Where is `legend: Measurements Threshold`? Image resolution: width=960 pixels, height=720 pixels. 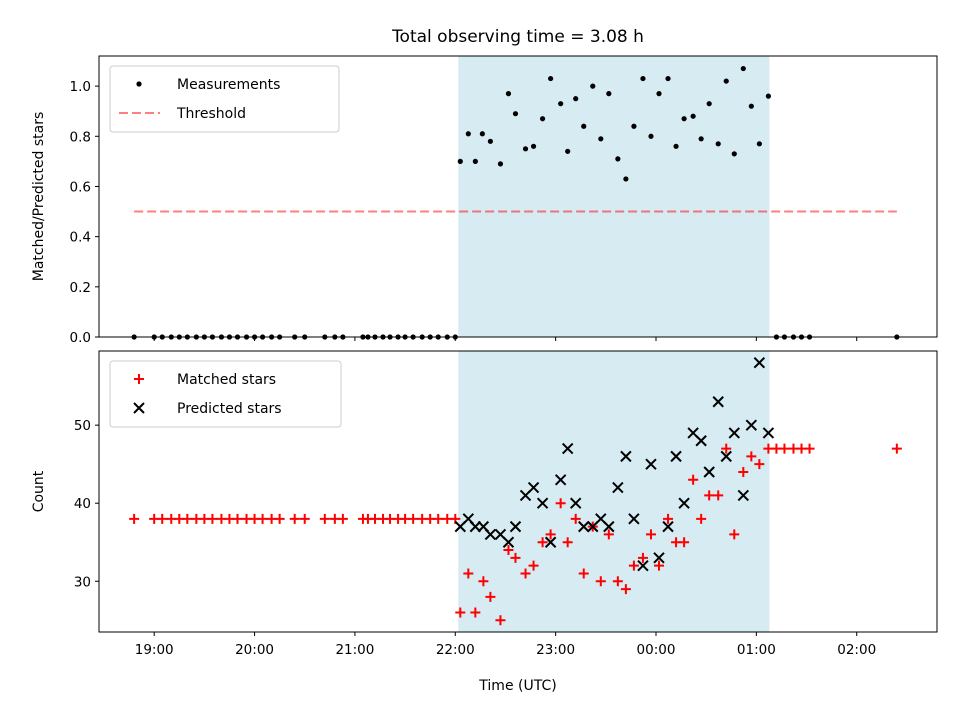
legend: Measurements Threshold is located at coordinates (224, 99).